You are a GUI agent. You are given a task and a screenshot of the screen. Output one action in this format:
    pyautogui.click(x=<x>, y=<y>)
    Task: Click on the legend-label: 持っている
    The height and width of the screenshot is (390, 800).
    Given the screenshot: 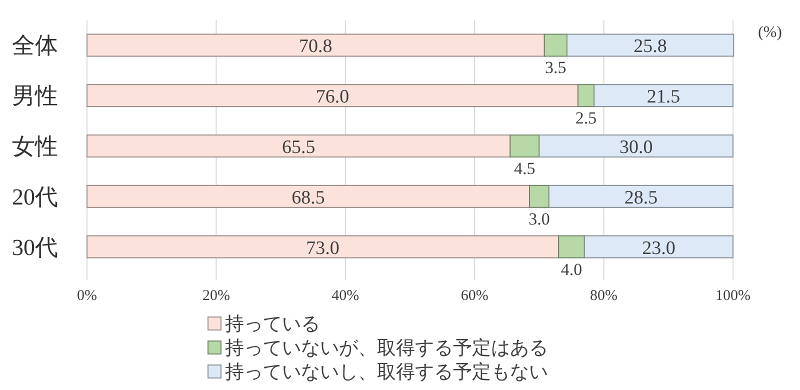 What is the action you would take?
    pyautogui.click(x=272, y=324)
    